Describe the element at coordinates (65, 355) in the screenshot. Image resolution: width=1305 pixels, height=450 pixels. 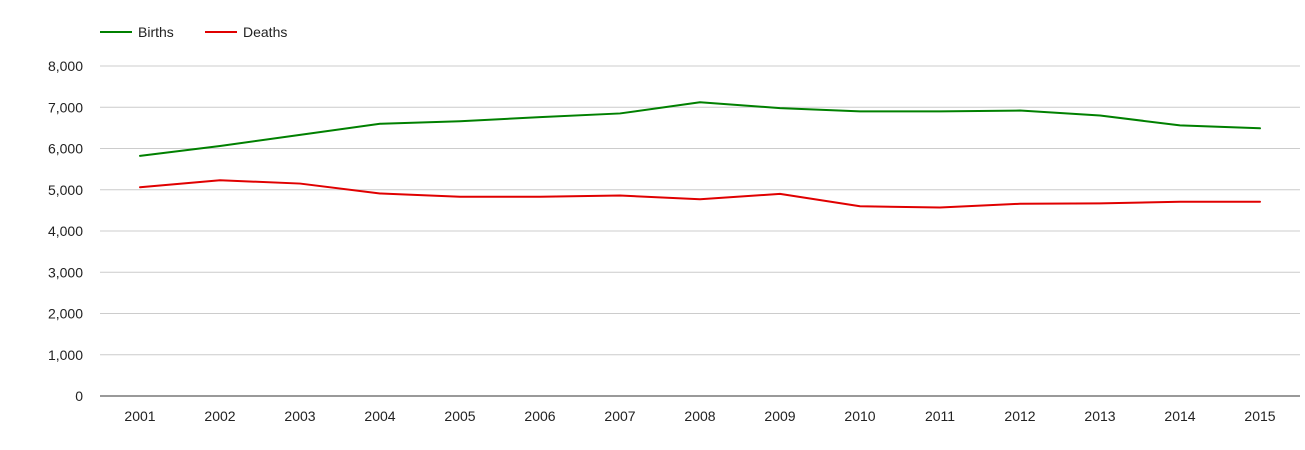
I see `y-tick-label: 1,000` at that location.